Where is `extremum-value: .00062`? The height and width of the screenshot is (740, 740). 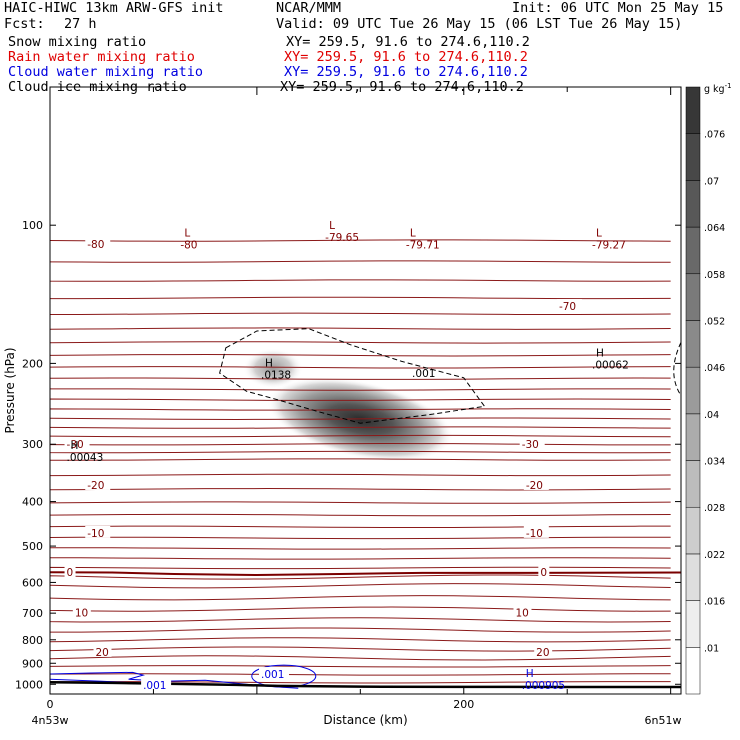 extremum-value: .00062 is located at coordinates (610, 365).